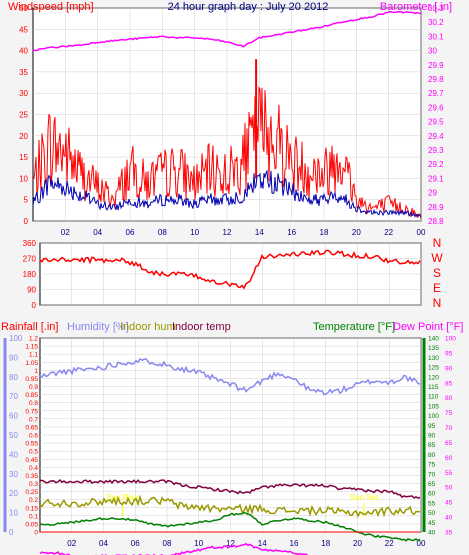  Describe the element at coordinates (432, 51) in the screenshot. I see `barometer-tick-label: 30` at that location.